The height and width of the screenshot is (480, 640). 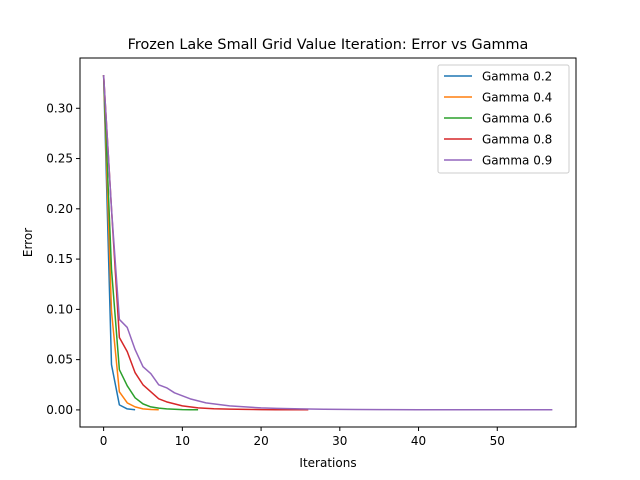 I want to click on y-tick-label: 0.10, so click(x=59, y=309).